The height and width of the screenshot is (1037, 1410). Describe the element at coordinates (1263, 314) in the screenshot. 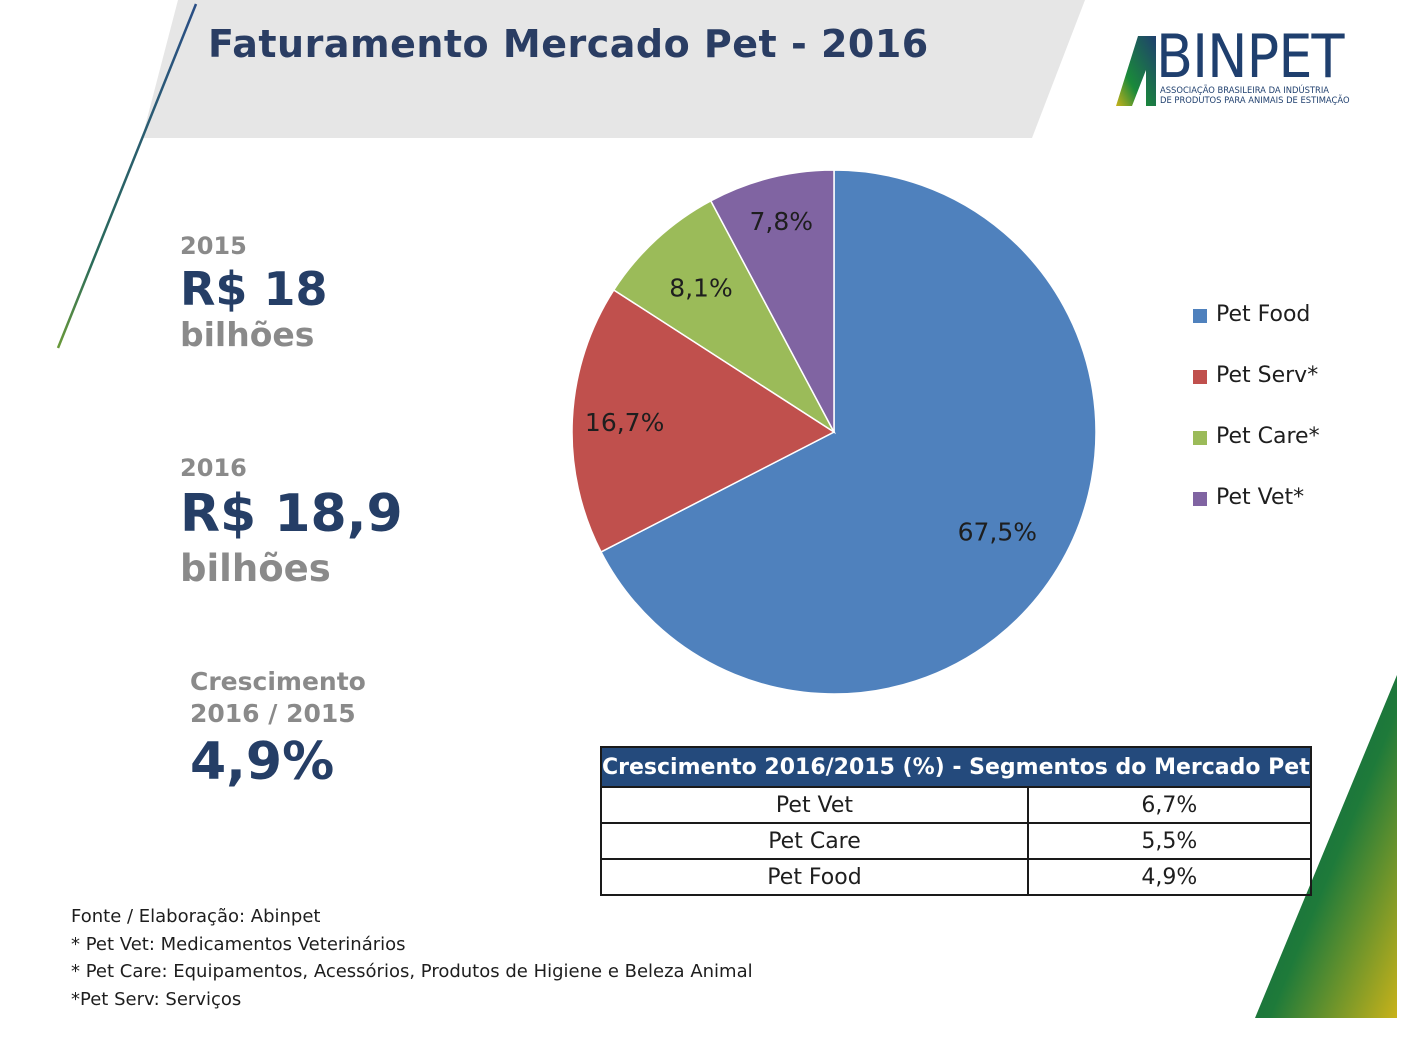

I see `legend-label: Pet Food` at that location.